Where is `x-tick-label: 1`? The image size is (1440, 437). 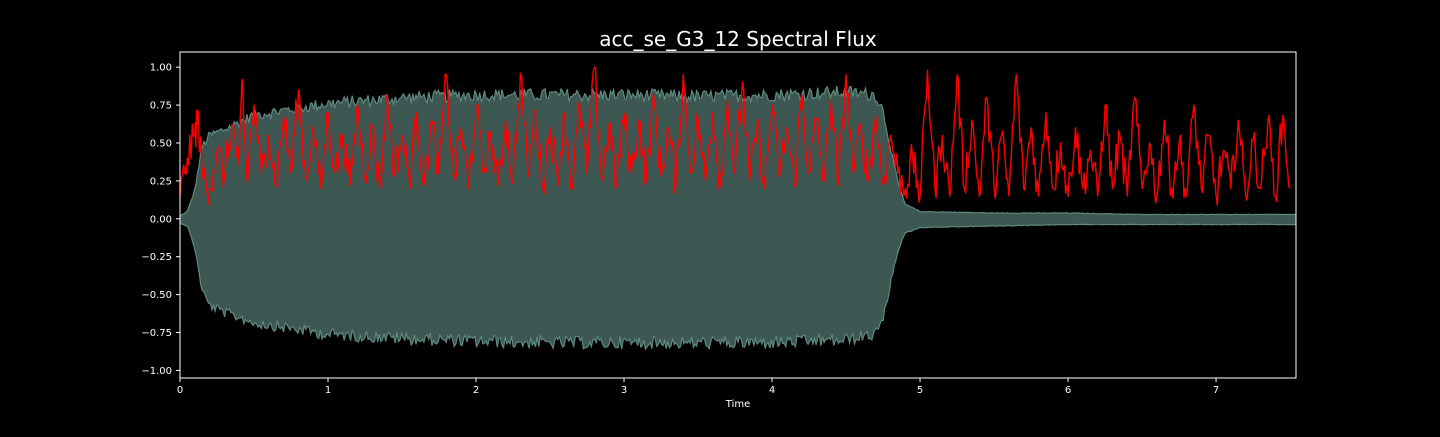
x-tick-label: 1 is located at coordinates (328, 390).